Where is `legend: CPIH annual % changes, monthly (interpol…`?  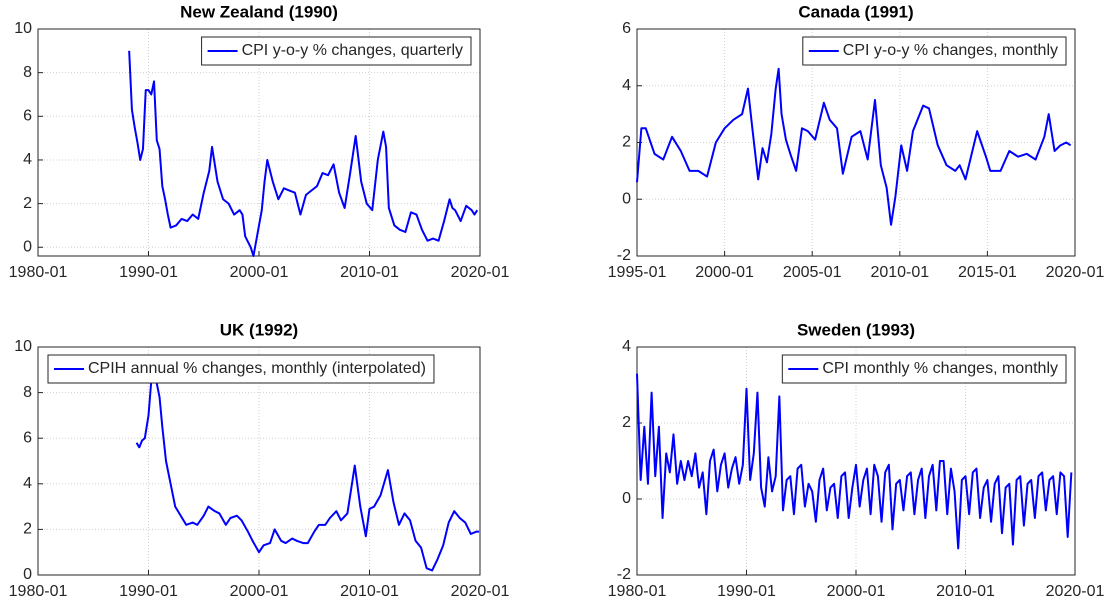 legend: CPIH annual % changes, monthly (interpol… is located at coordinates (241, 369).